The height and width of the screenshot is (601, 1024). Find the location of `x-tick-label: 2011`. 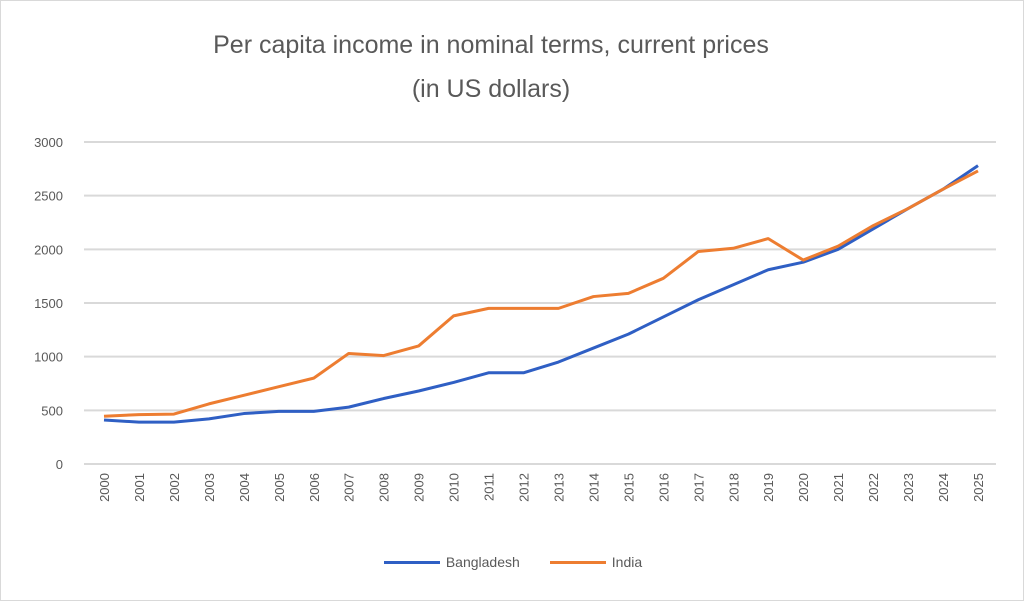

x-tick-label: 2011 is located at coordinates (489, 487).